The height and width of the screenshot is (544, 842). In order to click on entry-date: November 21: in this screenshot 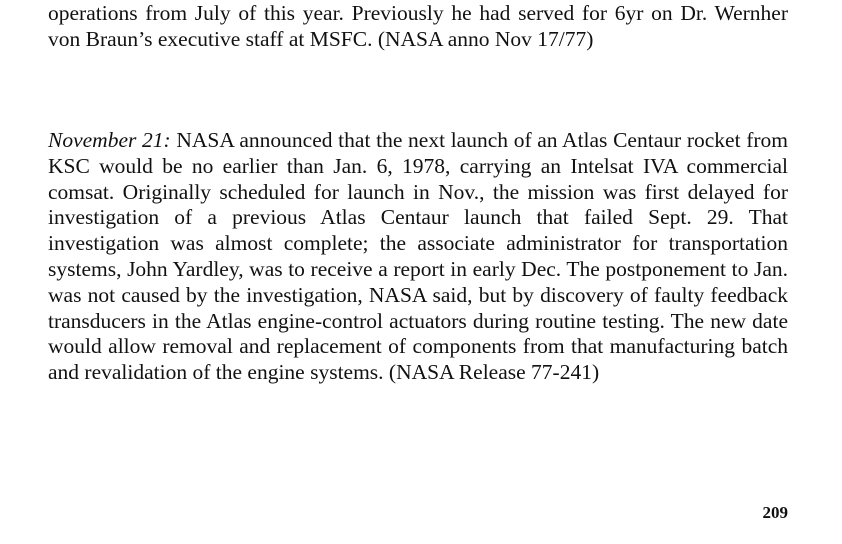, I will do `click(109, 140)`.